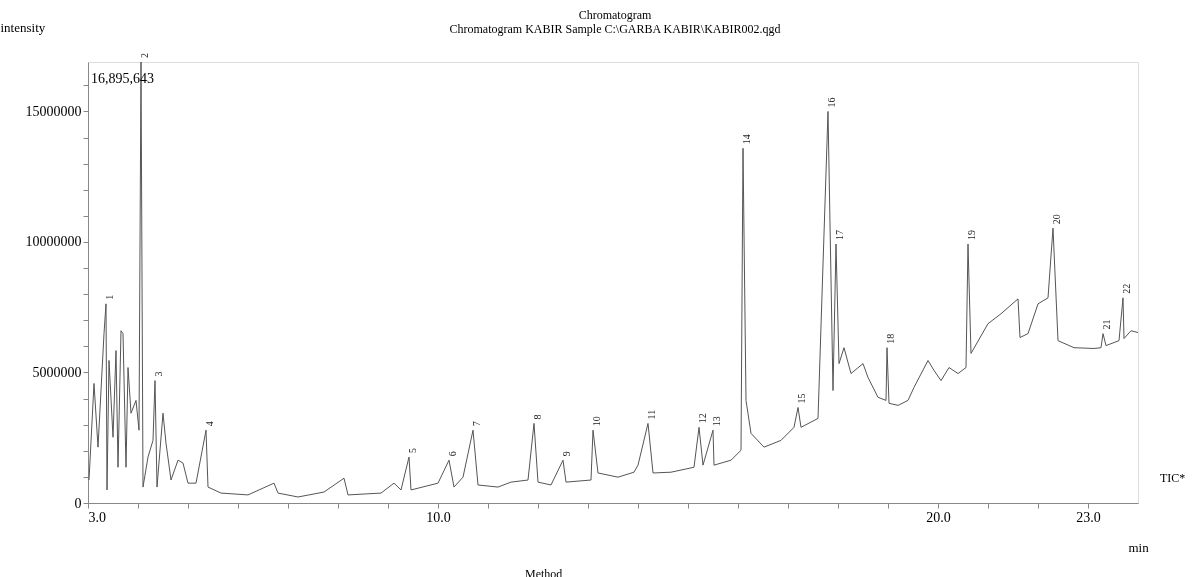 This screenshot has height=577, width=1193. Describe the element at coordinates (831, 102) in the screenshot. I see `annotation: 16` at that location.